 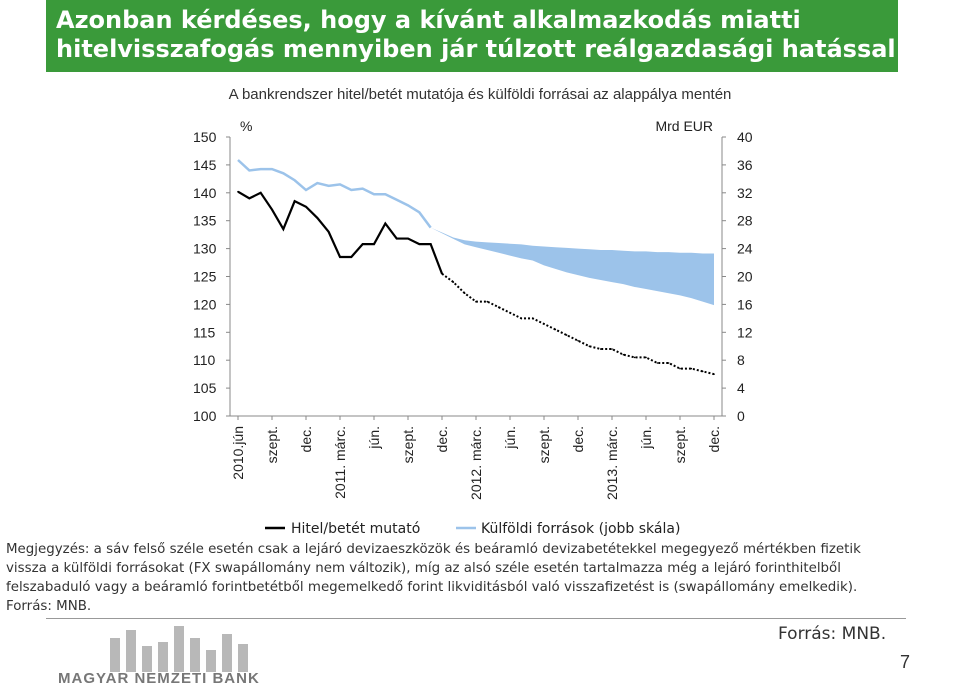 What do you see at coordinates (205, 304) in the screenshot?
I see `y-tick-label-left: 120` at bounding box center [205, 304].